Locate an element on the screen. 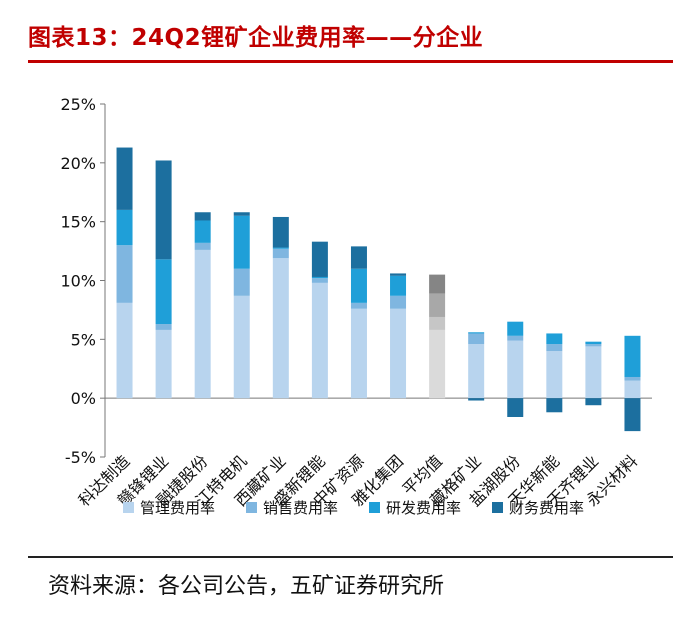 This screenshot has height=620, width=700. y-tick-label: -5% is located at coordinates (80, 457).